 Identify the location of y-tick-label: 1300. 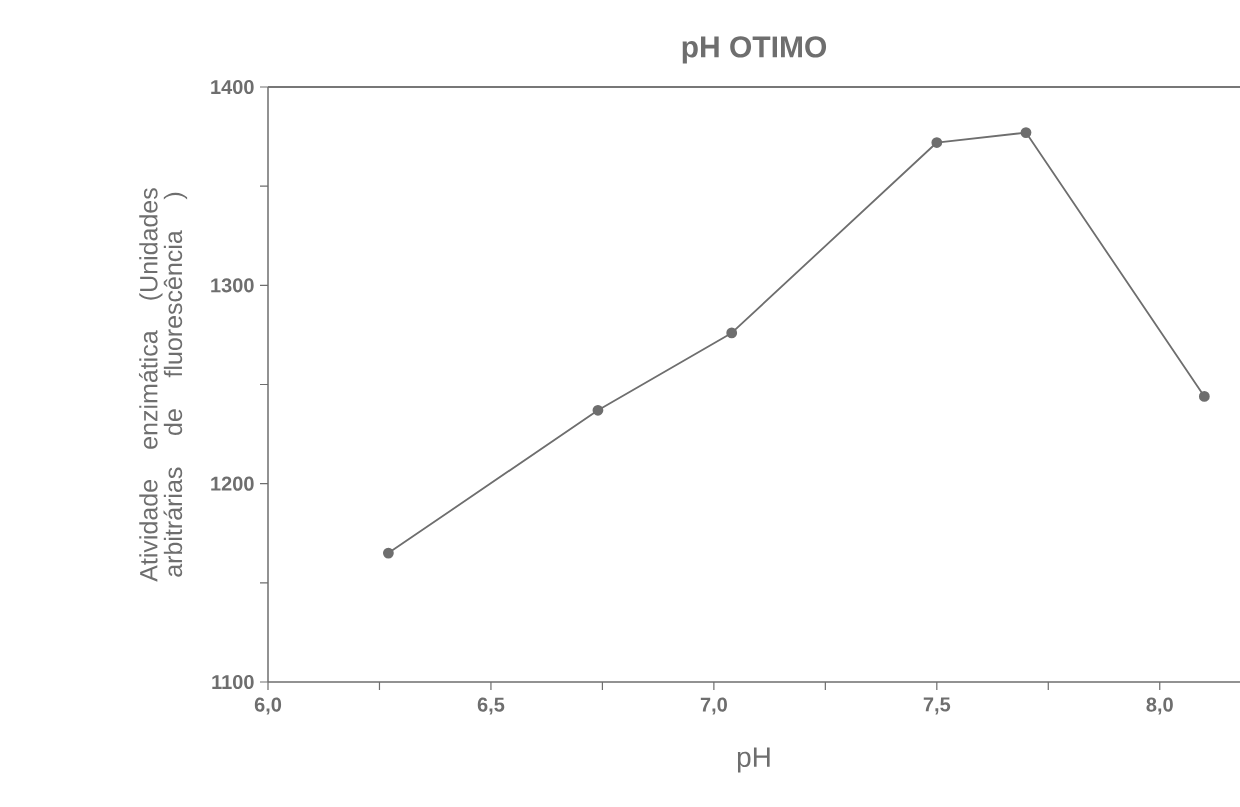
(232, 285).